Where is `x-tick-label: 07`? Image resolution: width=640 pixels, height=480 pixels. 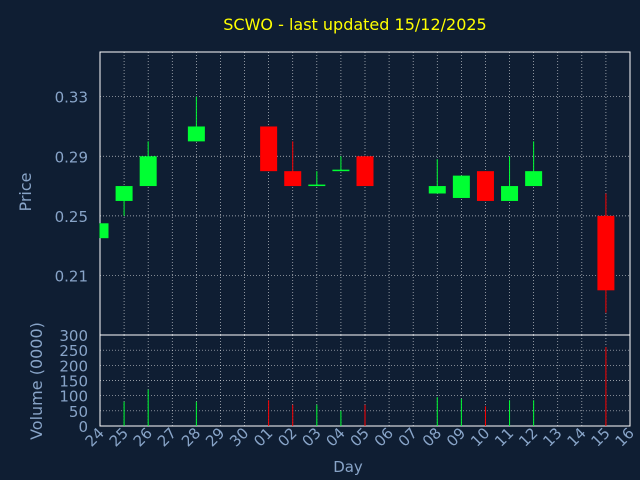
x-tick-label: 07 is located at coordinates (408, 437).